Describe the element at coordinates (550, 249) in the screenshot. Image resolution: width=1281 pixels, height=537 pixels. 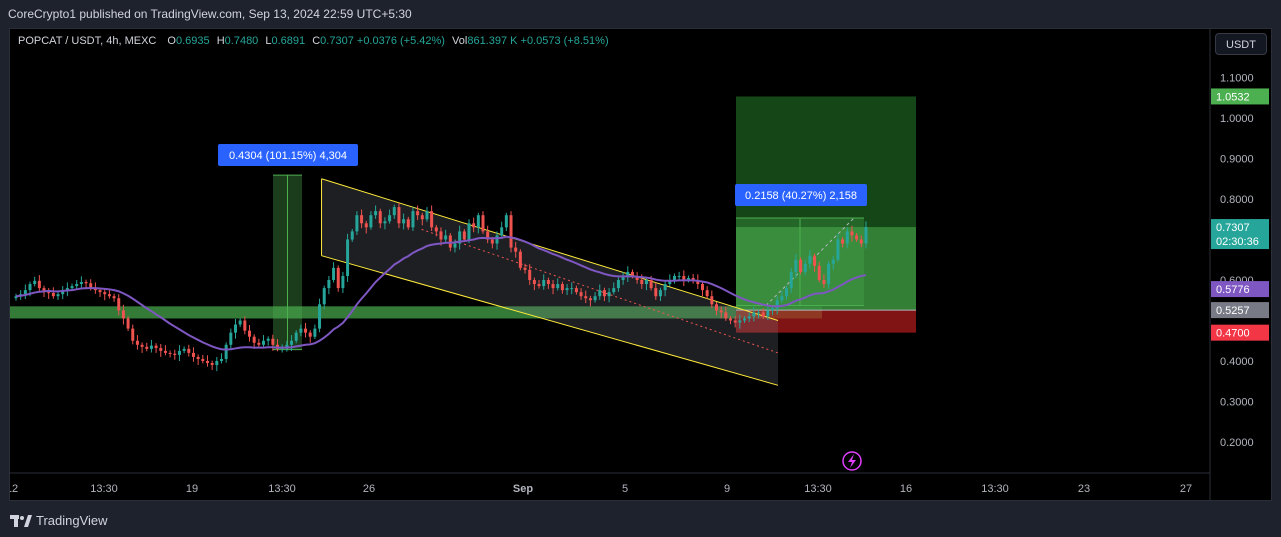
I see `channel-upper-line` at that location.